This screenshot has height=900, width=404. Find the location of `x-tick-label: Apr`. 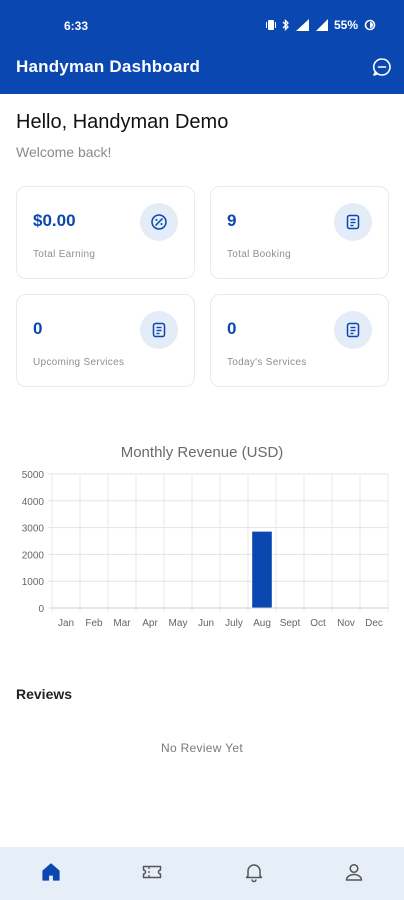

x-tick-label: Apr is located at coordinates (150, 623).